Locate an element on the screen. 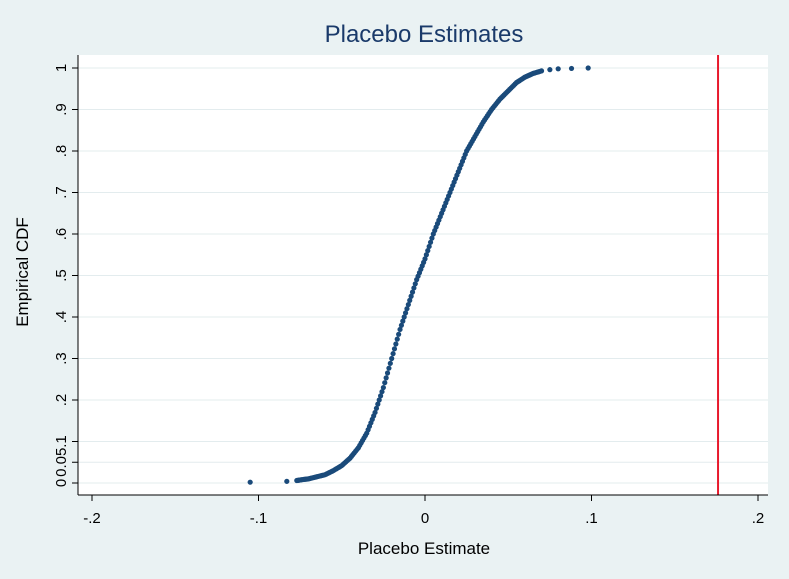  x-tick-label: .2 is located at coordinates (758, 518).